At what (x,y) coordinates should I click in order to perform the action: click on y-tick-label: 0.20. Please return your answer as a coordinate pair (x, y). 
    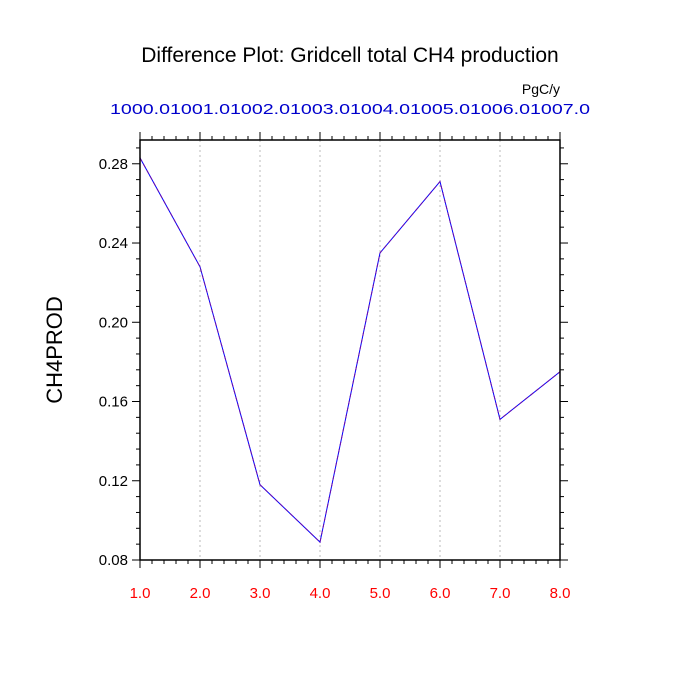
    Looking at the image, I should click on (113, 322).